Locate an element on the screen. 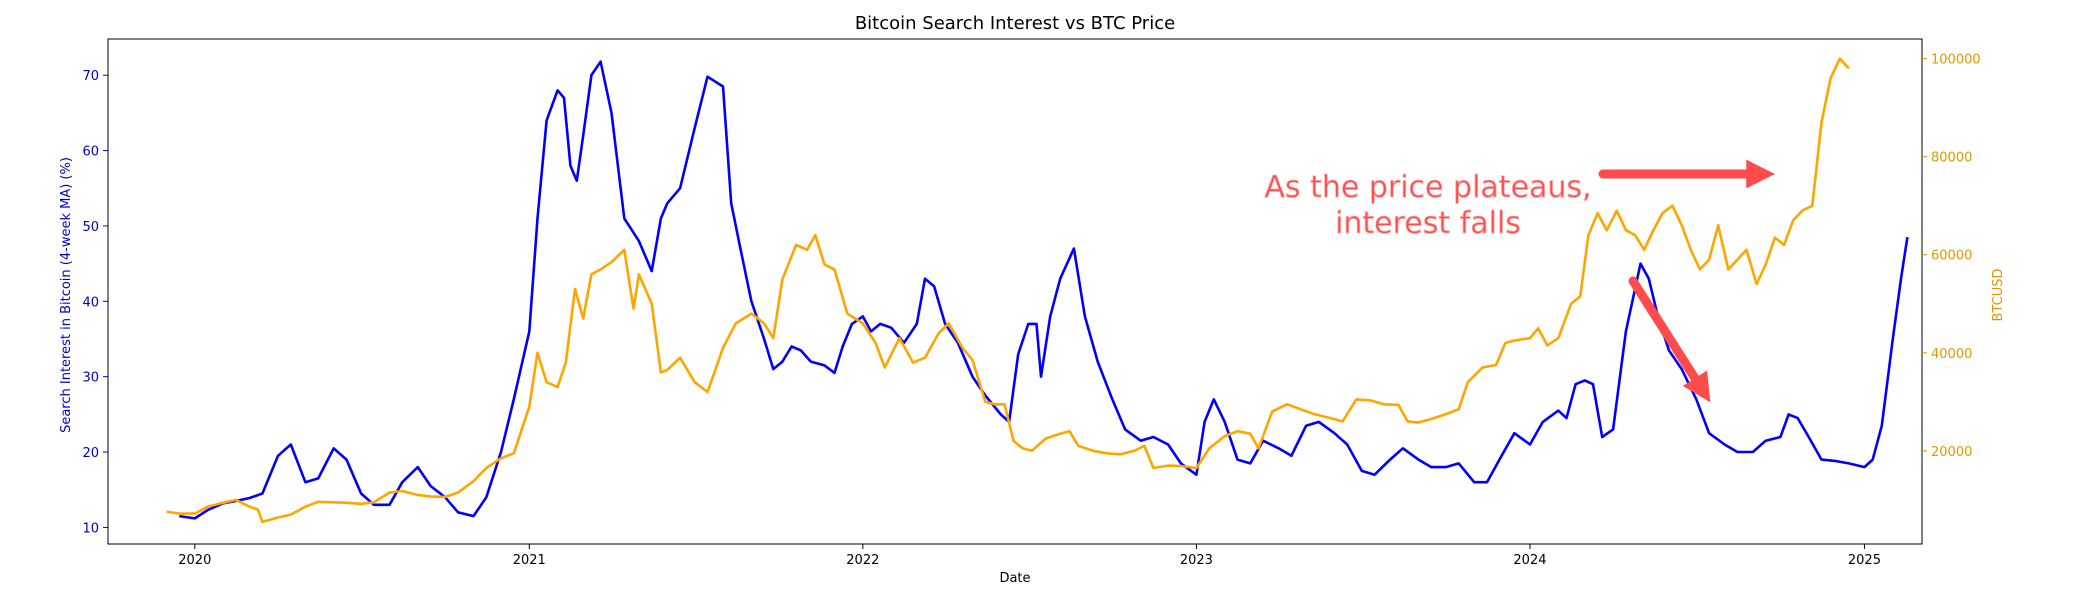 The width and height of the screenshot is (2084, 600). annotation-arrow-down is located at coordinates (1669, 339).